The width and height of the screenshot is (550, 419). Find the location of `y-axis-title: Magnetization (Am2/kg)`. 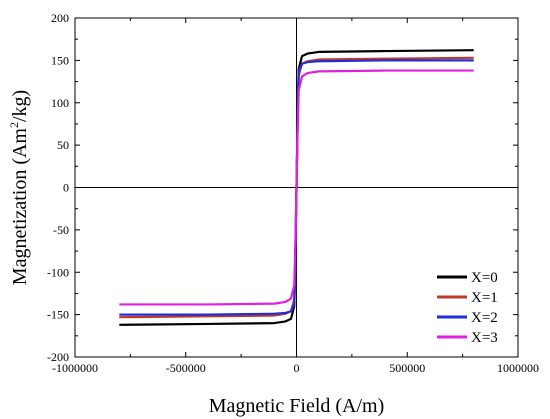

y-axis-title: Magnetization (Am2/kg) is located at coordinates (19, 187).